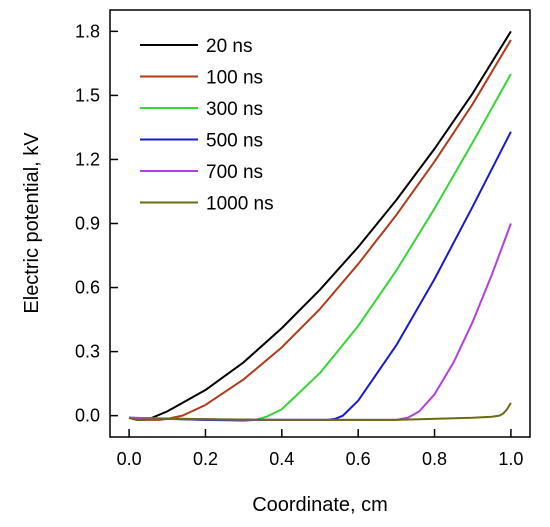  What do you see at coordinates (240, 204) in the screenshot?
I see `legend-label: 1000 ns` at bounding box center [240, 204].